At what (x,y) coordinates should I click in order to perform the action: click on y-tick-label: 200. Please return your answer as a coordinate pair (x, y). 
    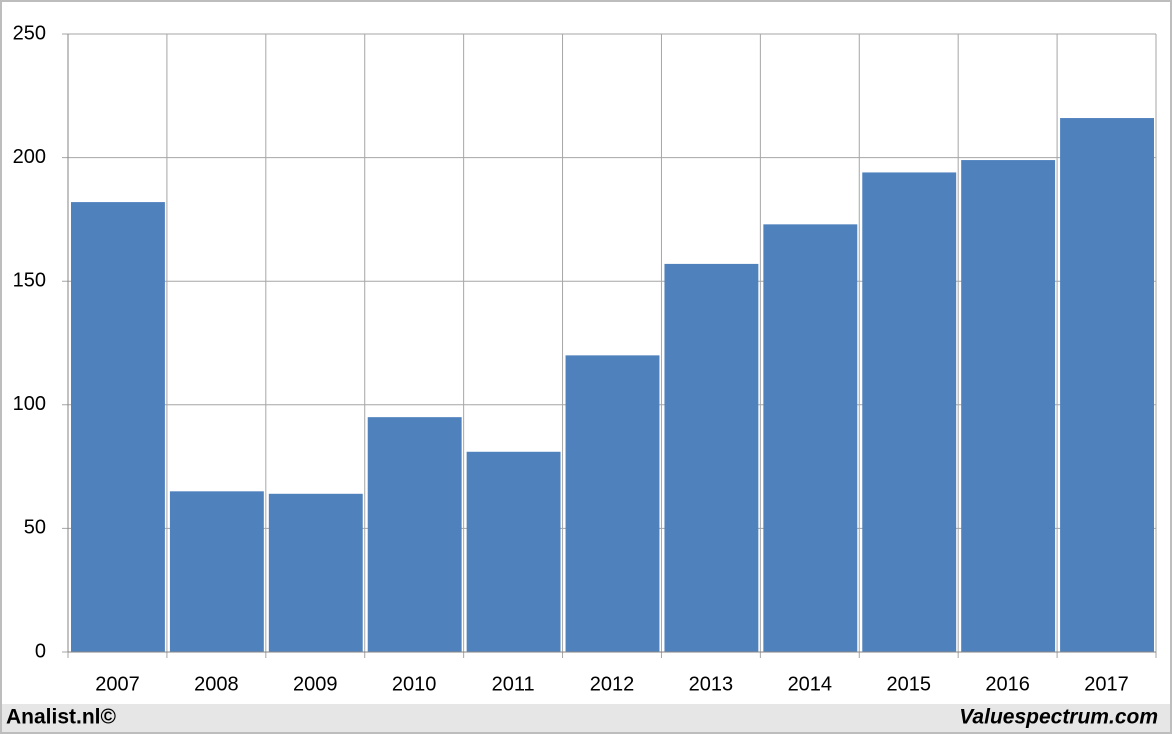
    Looking at the image, I should click on (29, 157).